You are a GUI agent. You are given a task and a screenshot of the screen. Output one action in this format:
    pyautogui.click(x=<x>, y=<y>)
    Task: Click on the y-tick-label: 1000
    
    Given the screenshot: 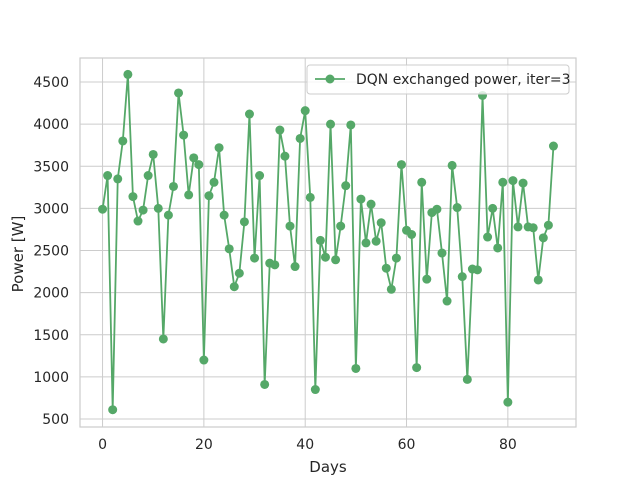 What is the action you would take?
    pyautogui.click(x=51, y=378)
    